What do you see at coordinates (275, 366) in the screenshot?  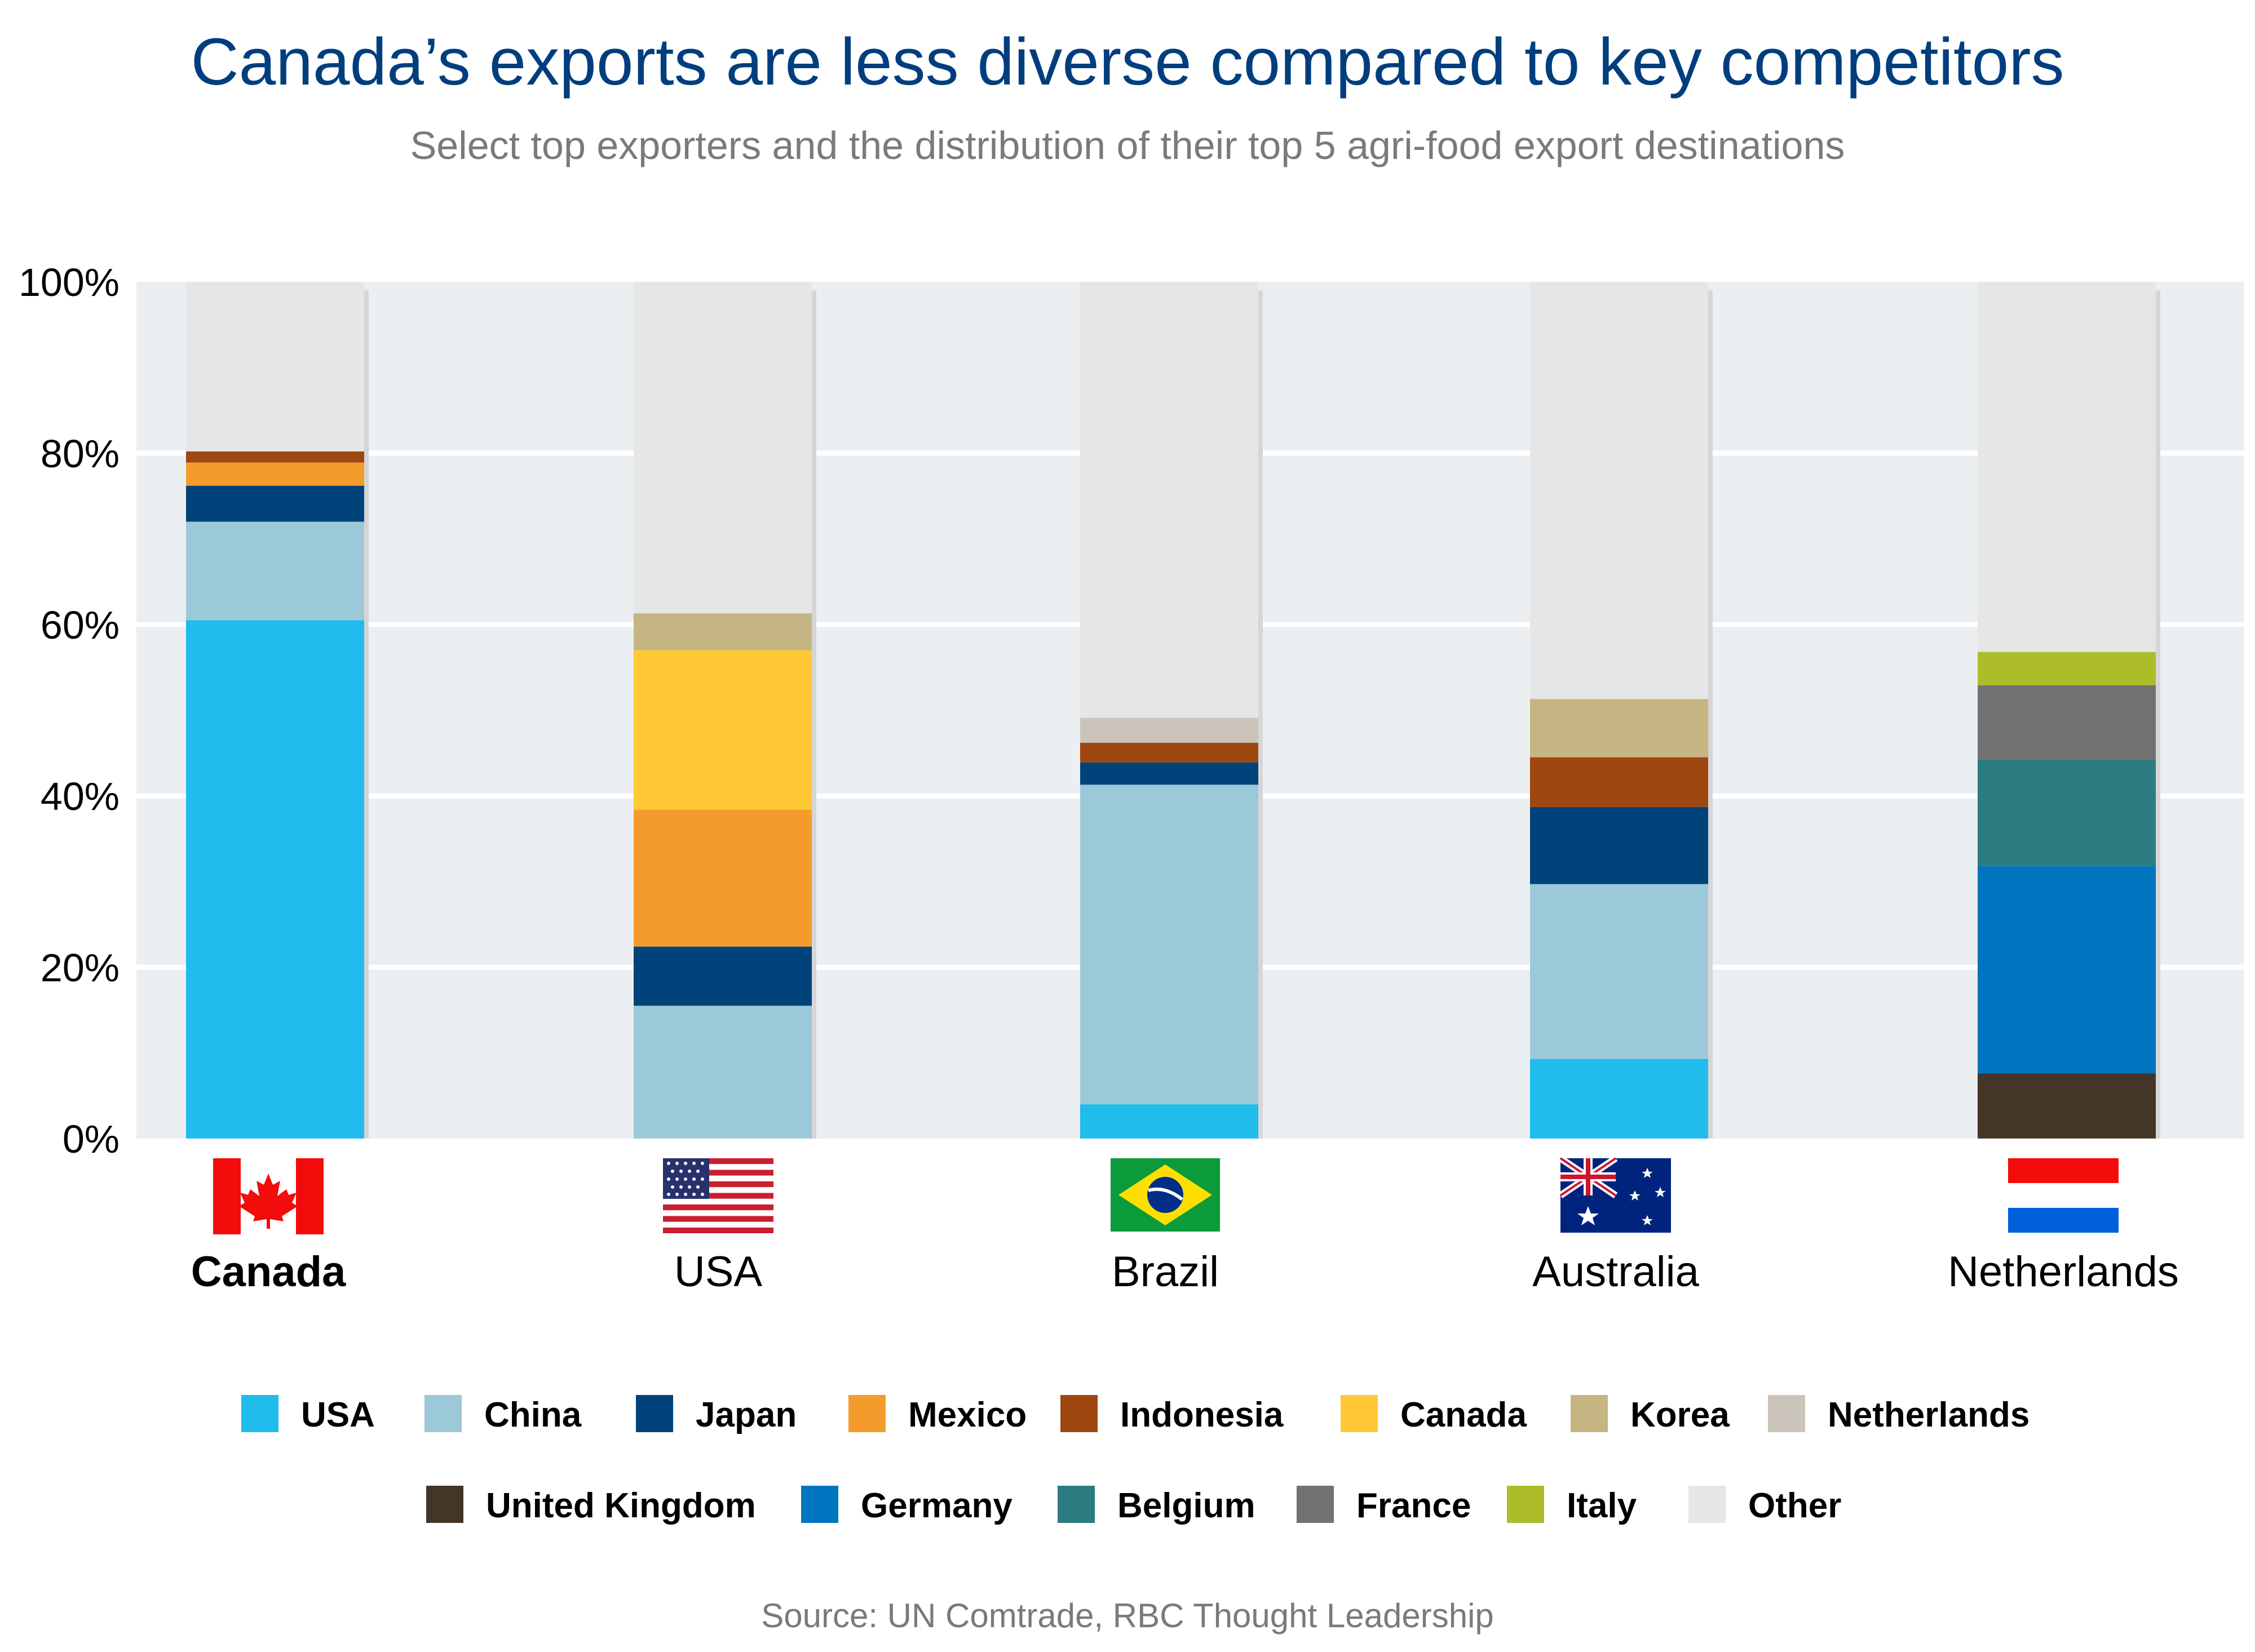 I see `bar-segment-canada-other` at bounding box center [275, 366].